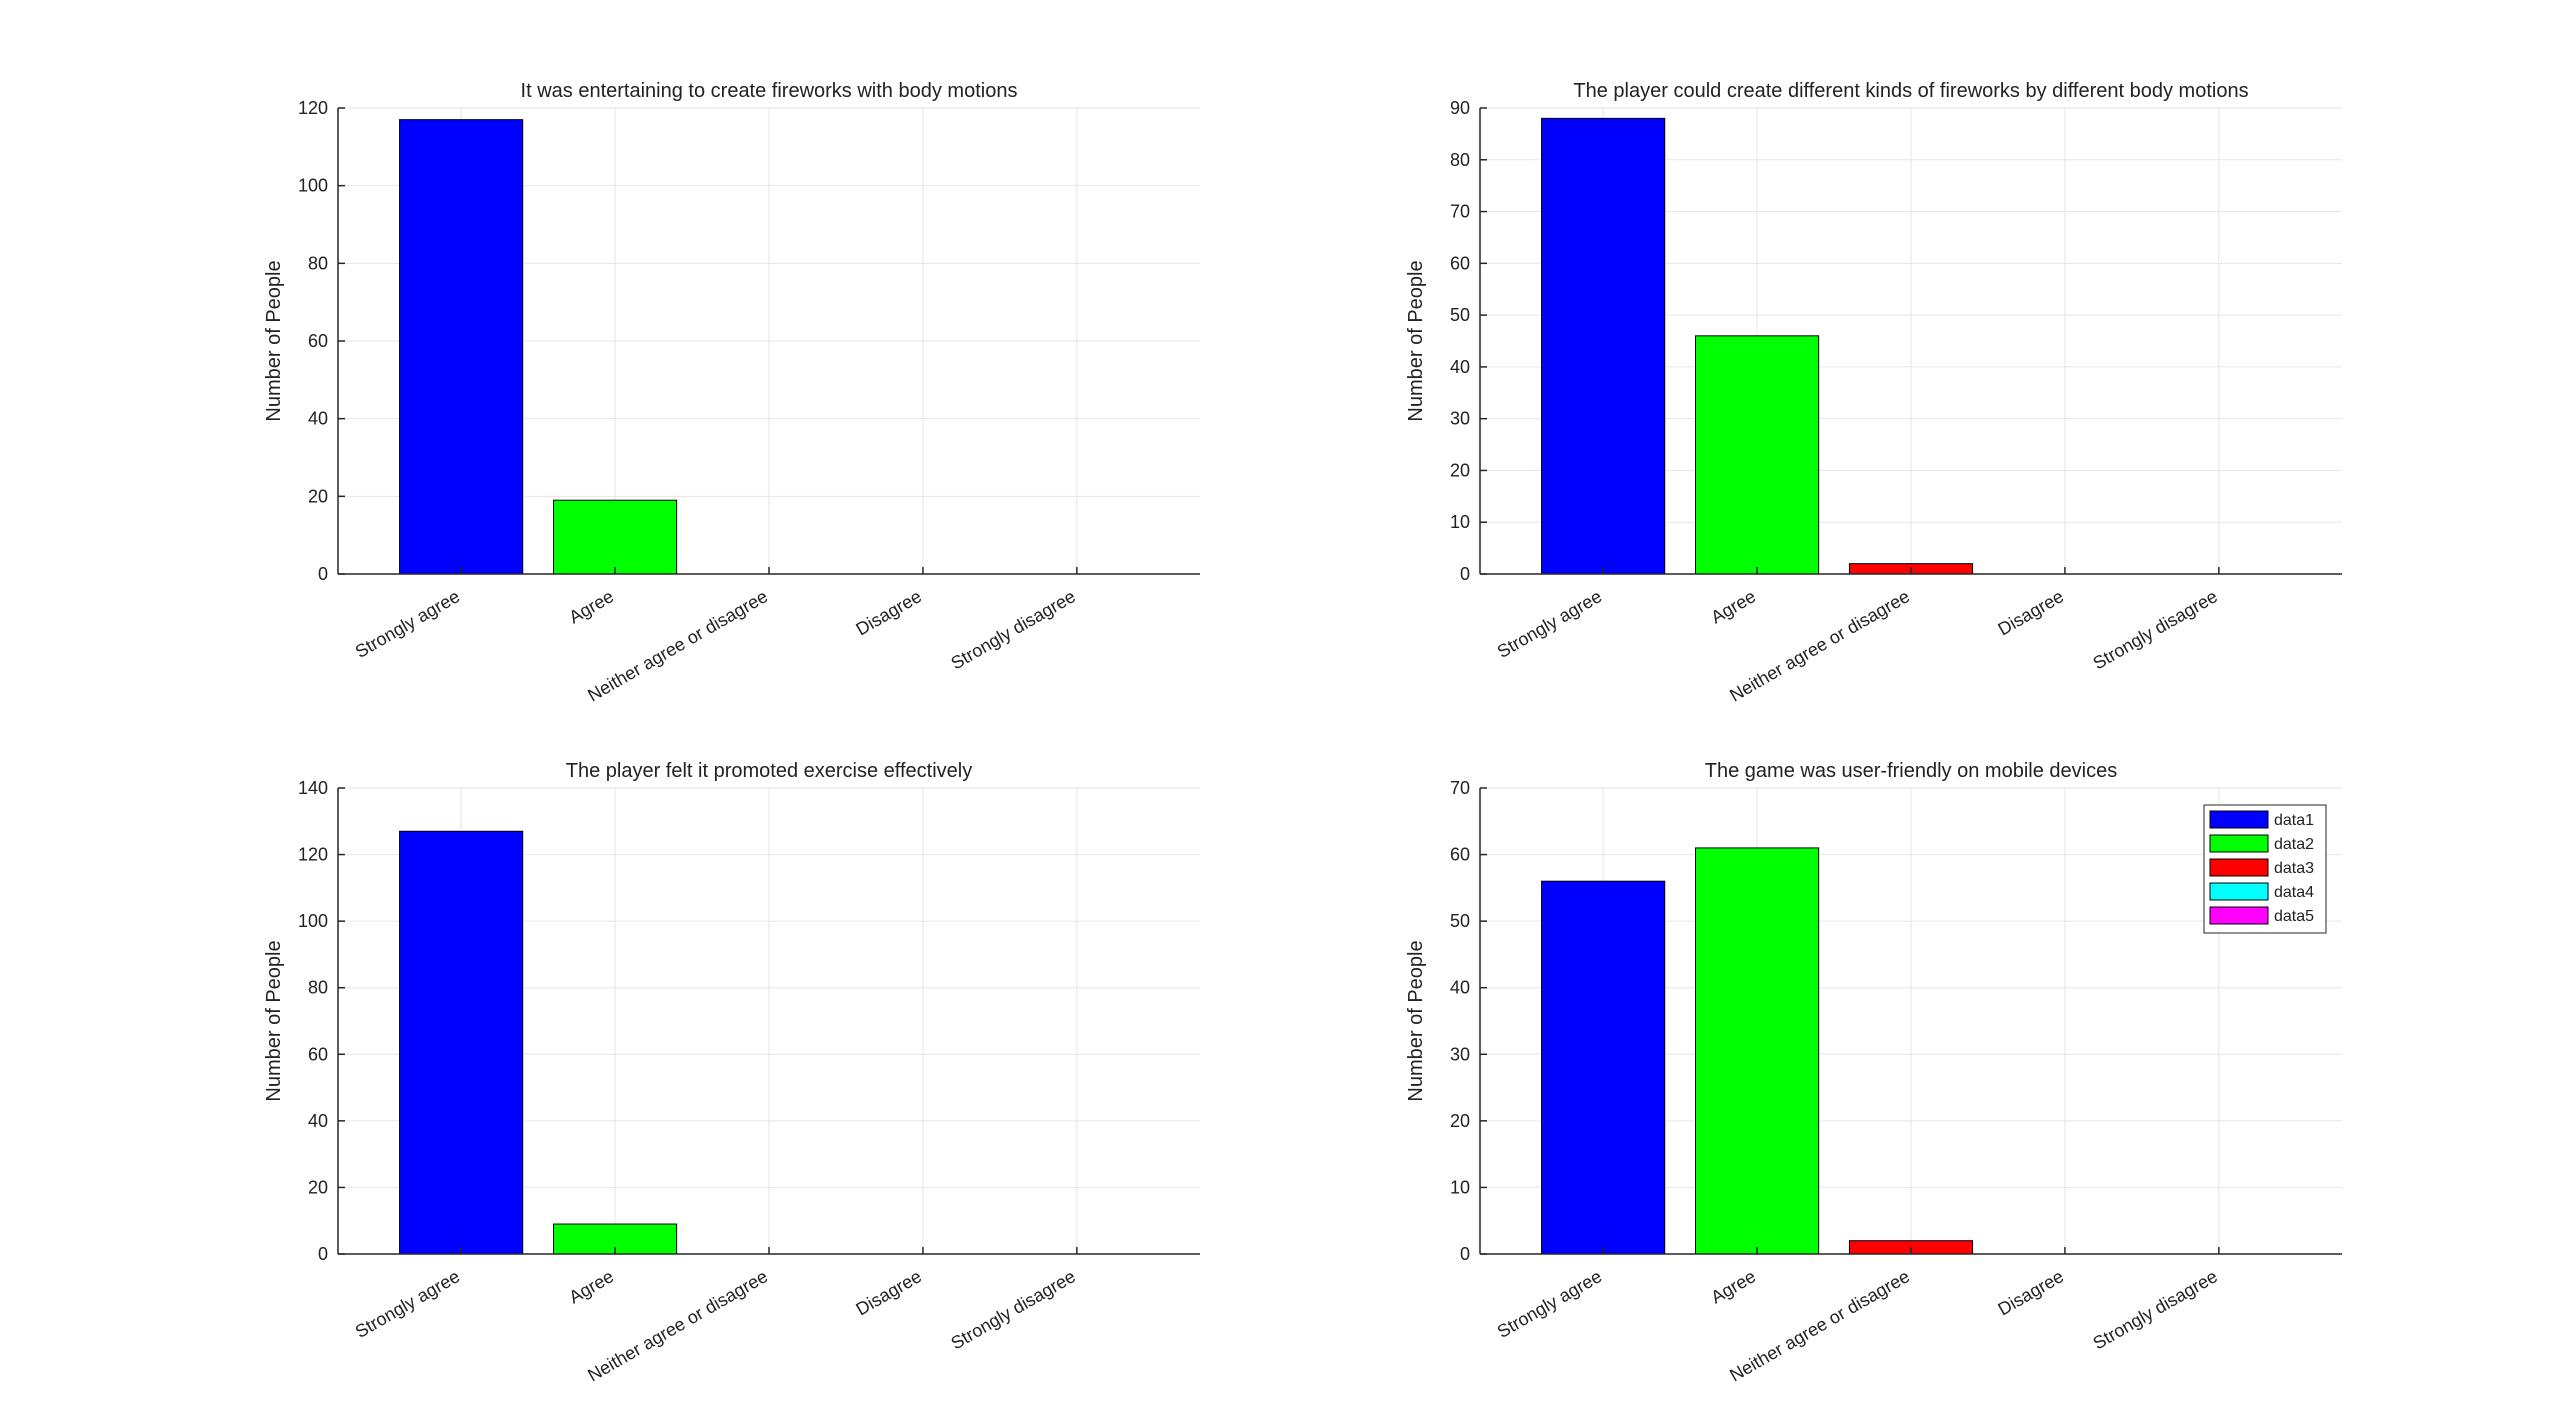 Image resolution: width=2560 pixels, height=1425 pixels. What do you see at coordinates (1460, 108) in the screenshot?
I see `y-tick-label: 90` at bounding box center [1460, 108].